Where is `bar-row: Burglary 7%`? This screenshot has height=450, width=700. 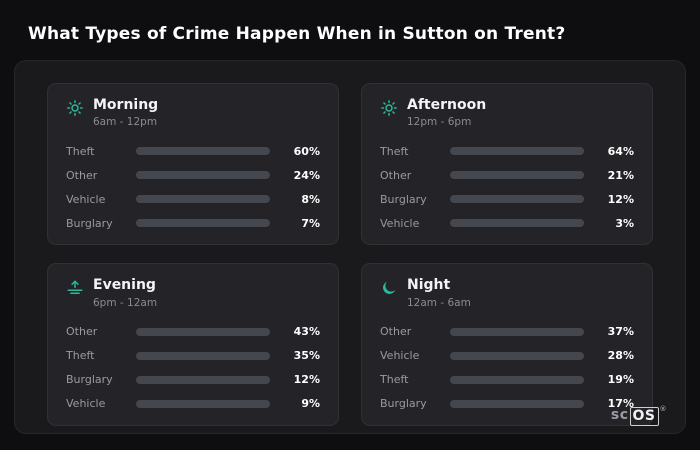
bar-row: Burglary 7% is located at coordinates (193, 223).